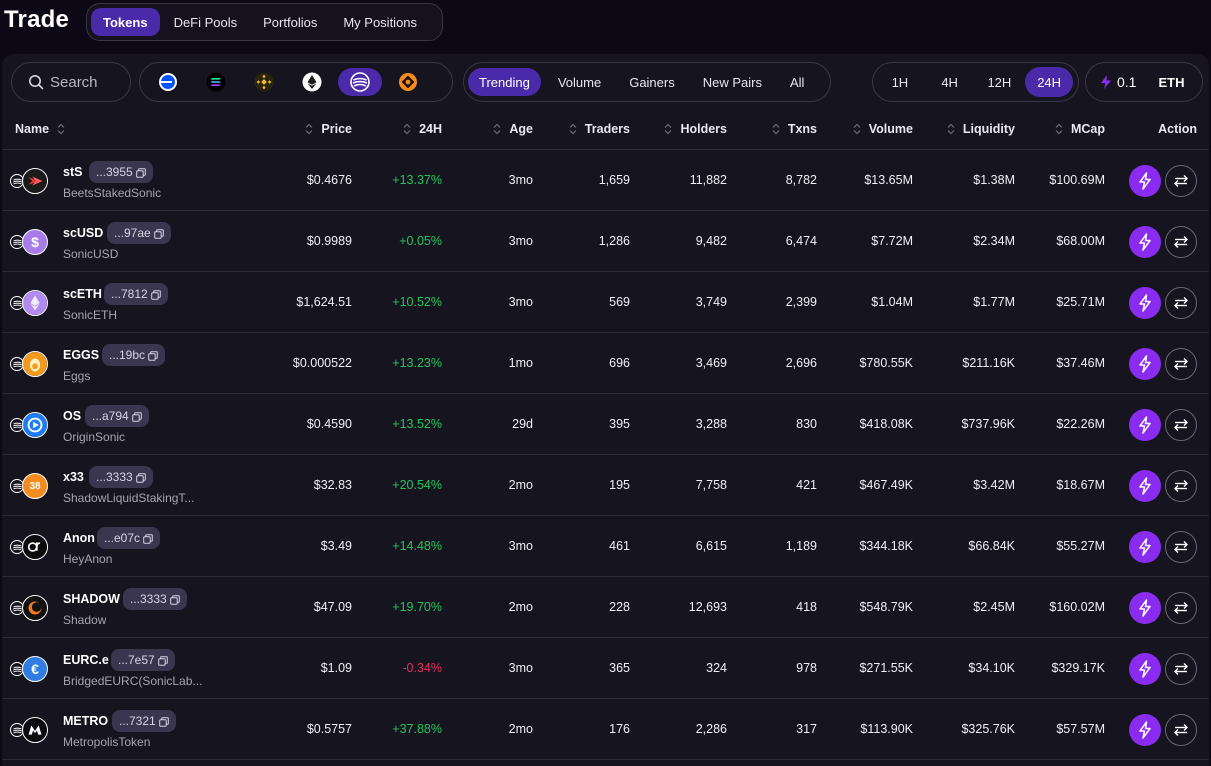  I want to click on column-header-change: 24H, so click(422, 129).